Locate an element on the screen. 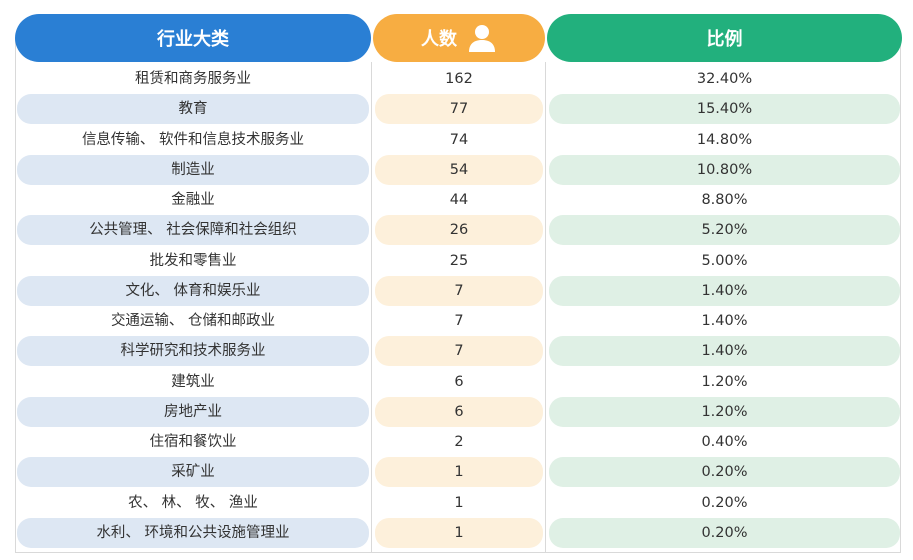 The height and width of the screenshot is (560, 913). count-header-label: 人数 is located at coordinates (439, 39).